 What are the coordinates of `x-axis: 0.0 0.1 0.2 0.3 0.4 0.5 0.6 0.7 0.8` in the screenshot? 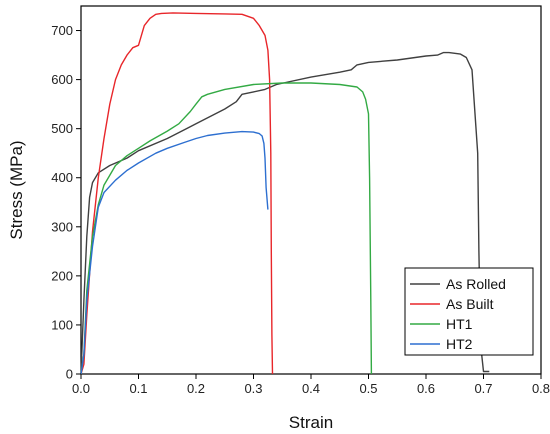 It's located at (311, 385).